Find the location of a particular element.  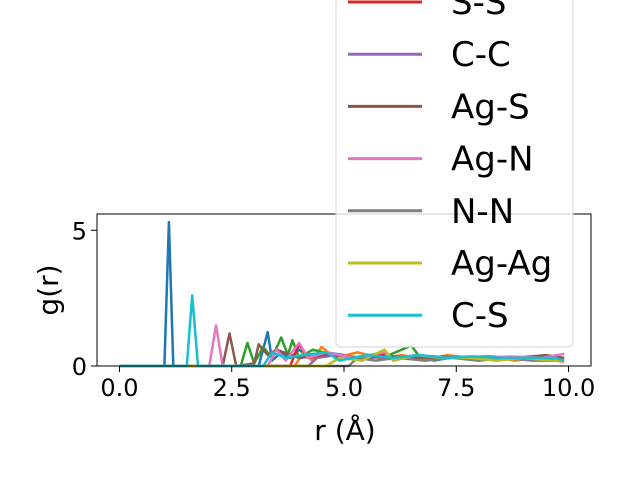

legend-label: Ag-S is located at coordinates (490, 107).